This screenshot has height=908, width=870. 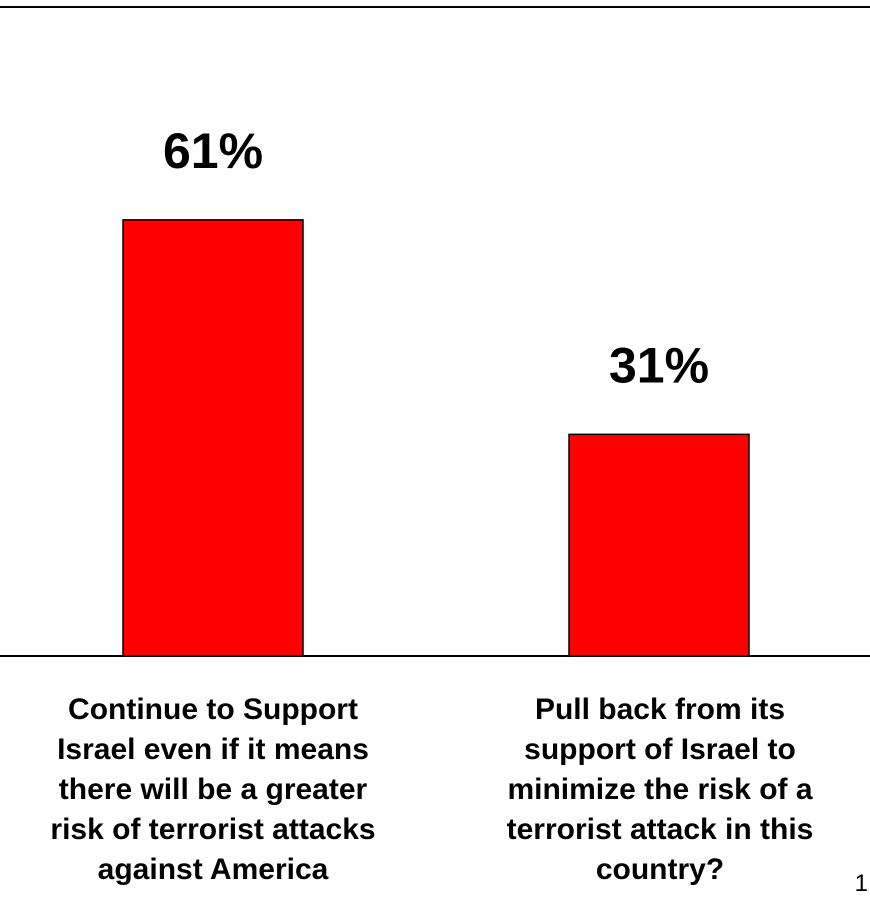 What do you see at coordinates (213, 829) in the screenshot?
I see `category-label-line: risk of terrorist attacks` at bounding box center [213, 829].